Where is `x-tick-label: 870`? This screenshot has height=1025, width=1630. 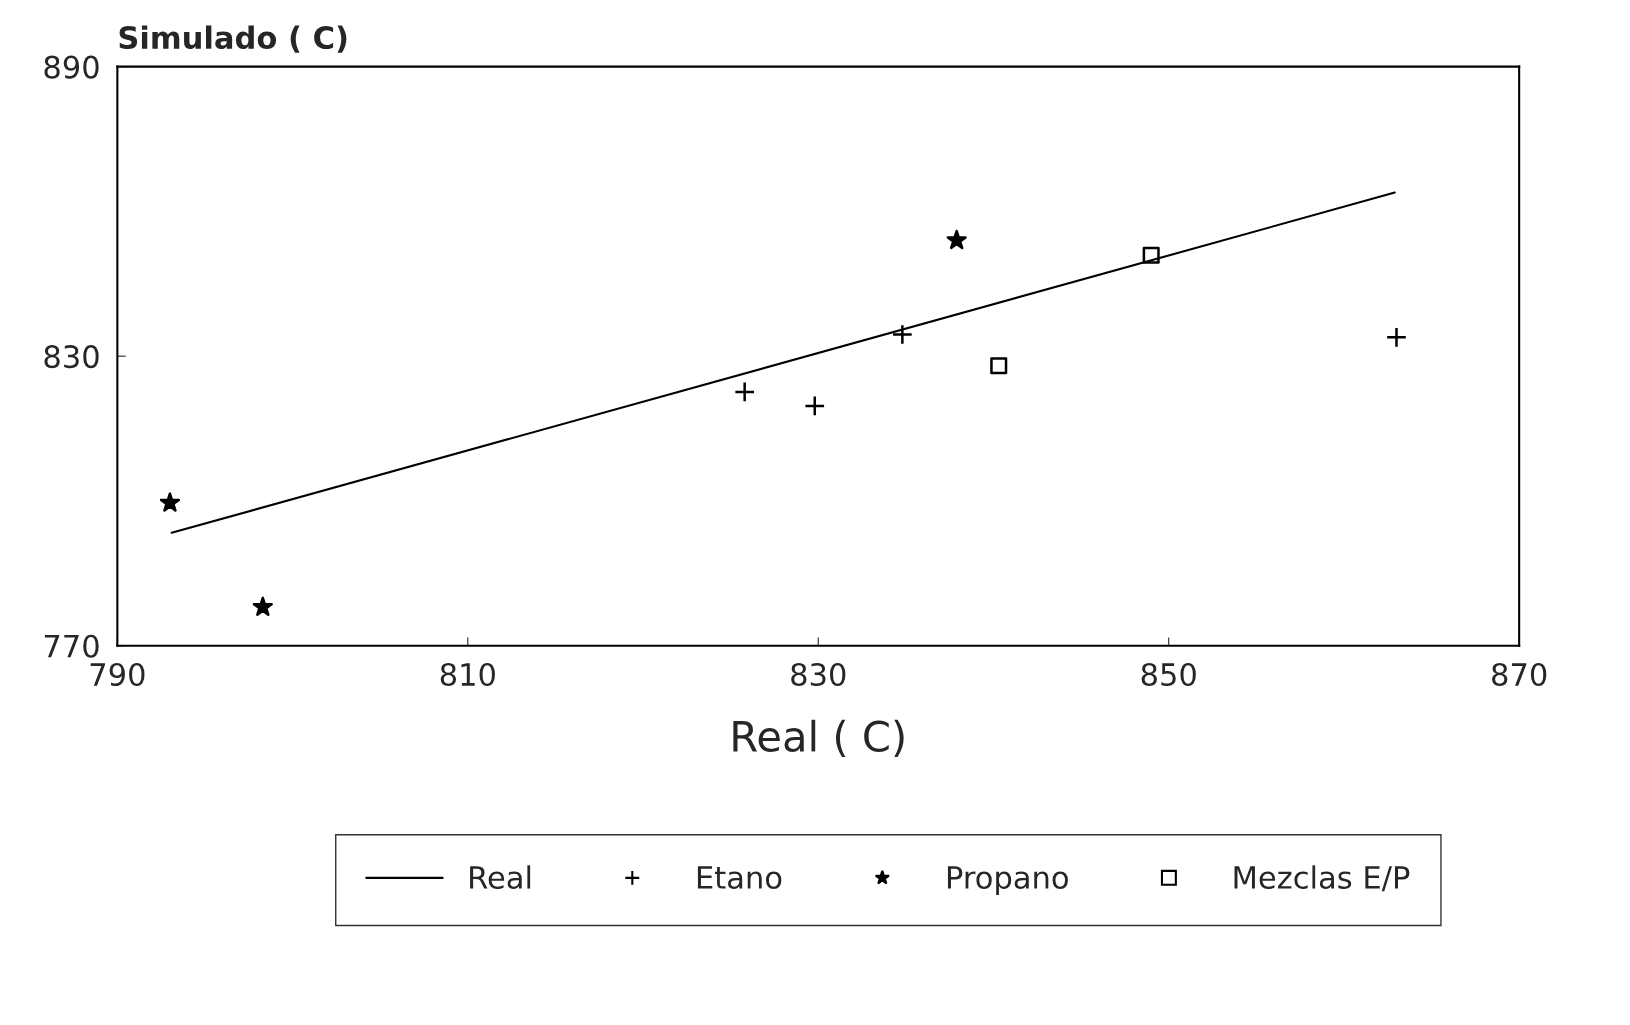 x-tick-label: 870 is located at coordinates (1519, 674).